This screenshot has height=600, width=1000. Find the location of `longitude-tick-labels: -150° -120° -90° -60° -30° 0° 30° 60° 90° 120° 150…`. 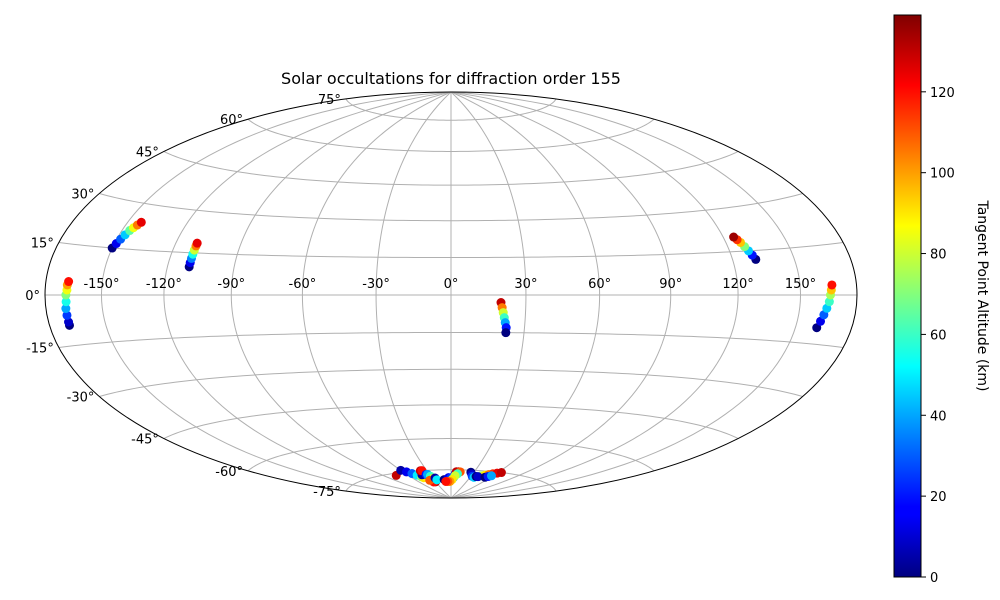

longitude-tick-labels: -150° -120° -90° -60° -30° 0° 30° 60° 90° 120° 150… is located at coordinates (449, 284).